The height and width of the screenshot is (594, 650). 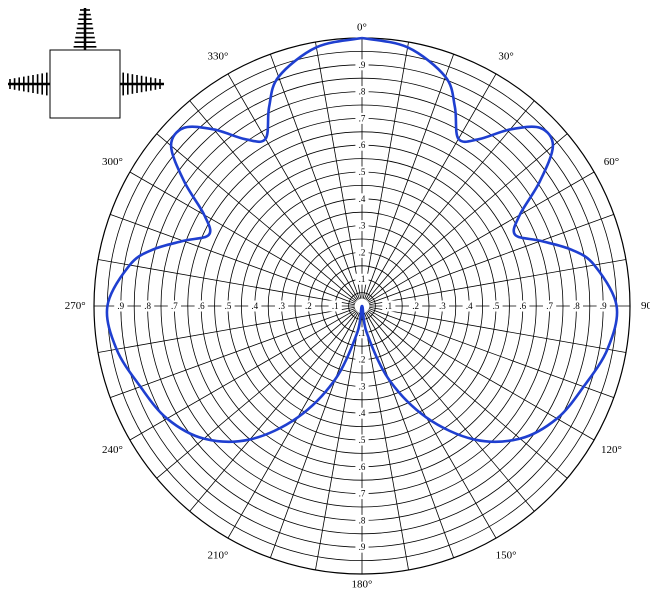 I want to click on angle-label: 150°, so click(x=506, y=556).